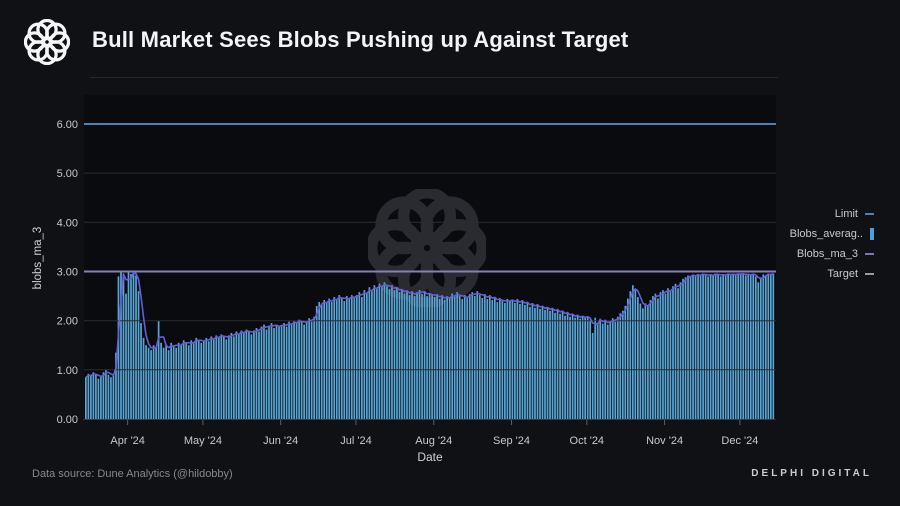 Image resolution: width=900 pixels, height=506 pixels. I want to click on legend-item-target: Target, so click(832, 274).